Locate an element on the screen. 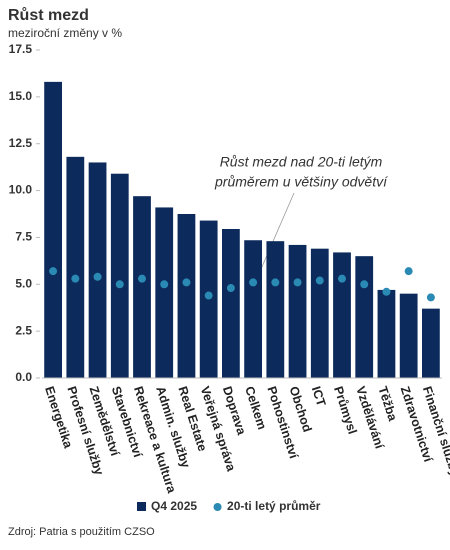 This screenshot has width=450, height=550. legend-label: Q4 2025 is located at coordinates (174, 506).